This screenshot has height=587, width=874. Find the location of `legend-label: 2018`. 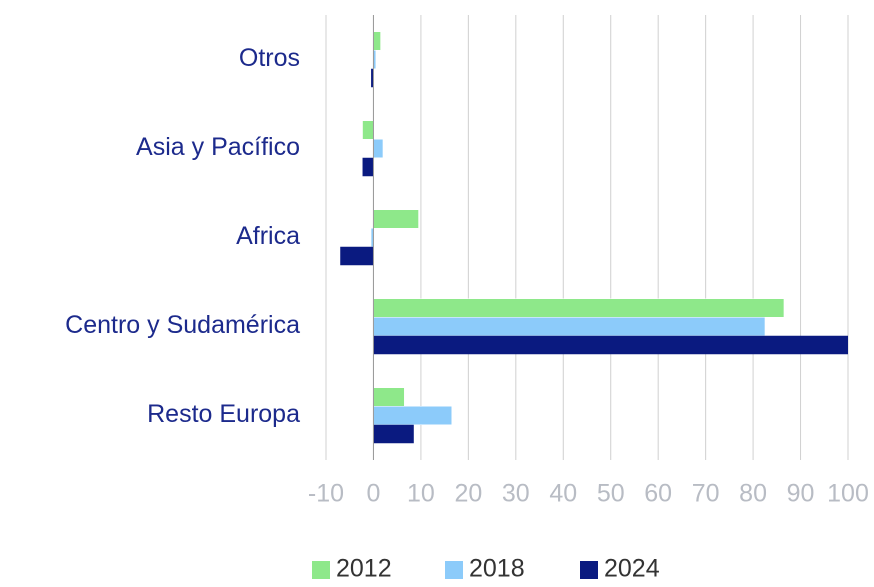

legend-label: 2018 is located at coordinates (497, 568).